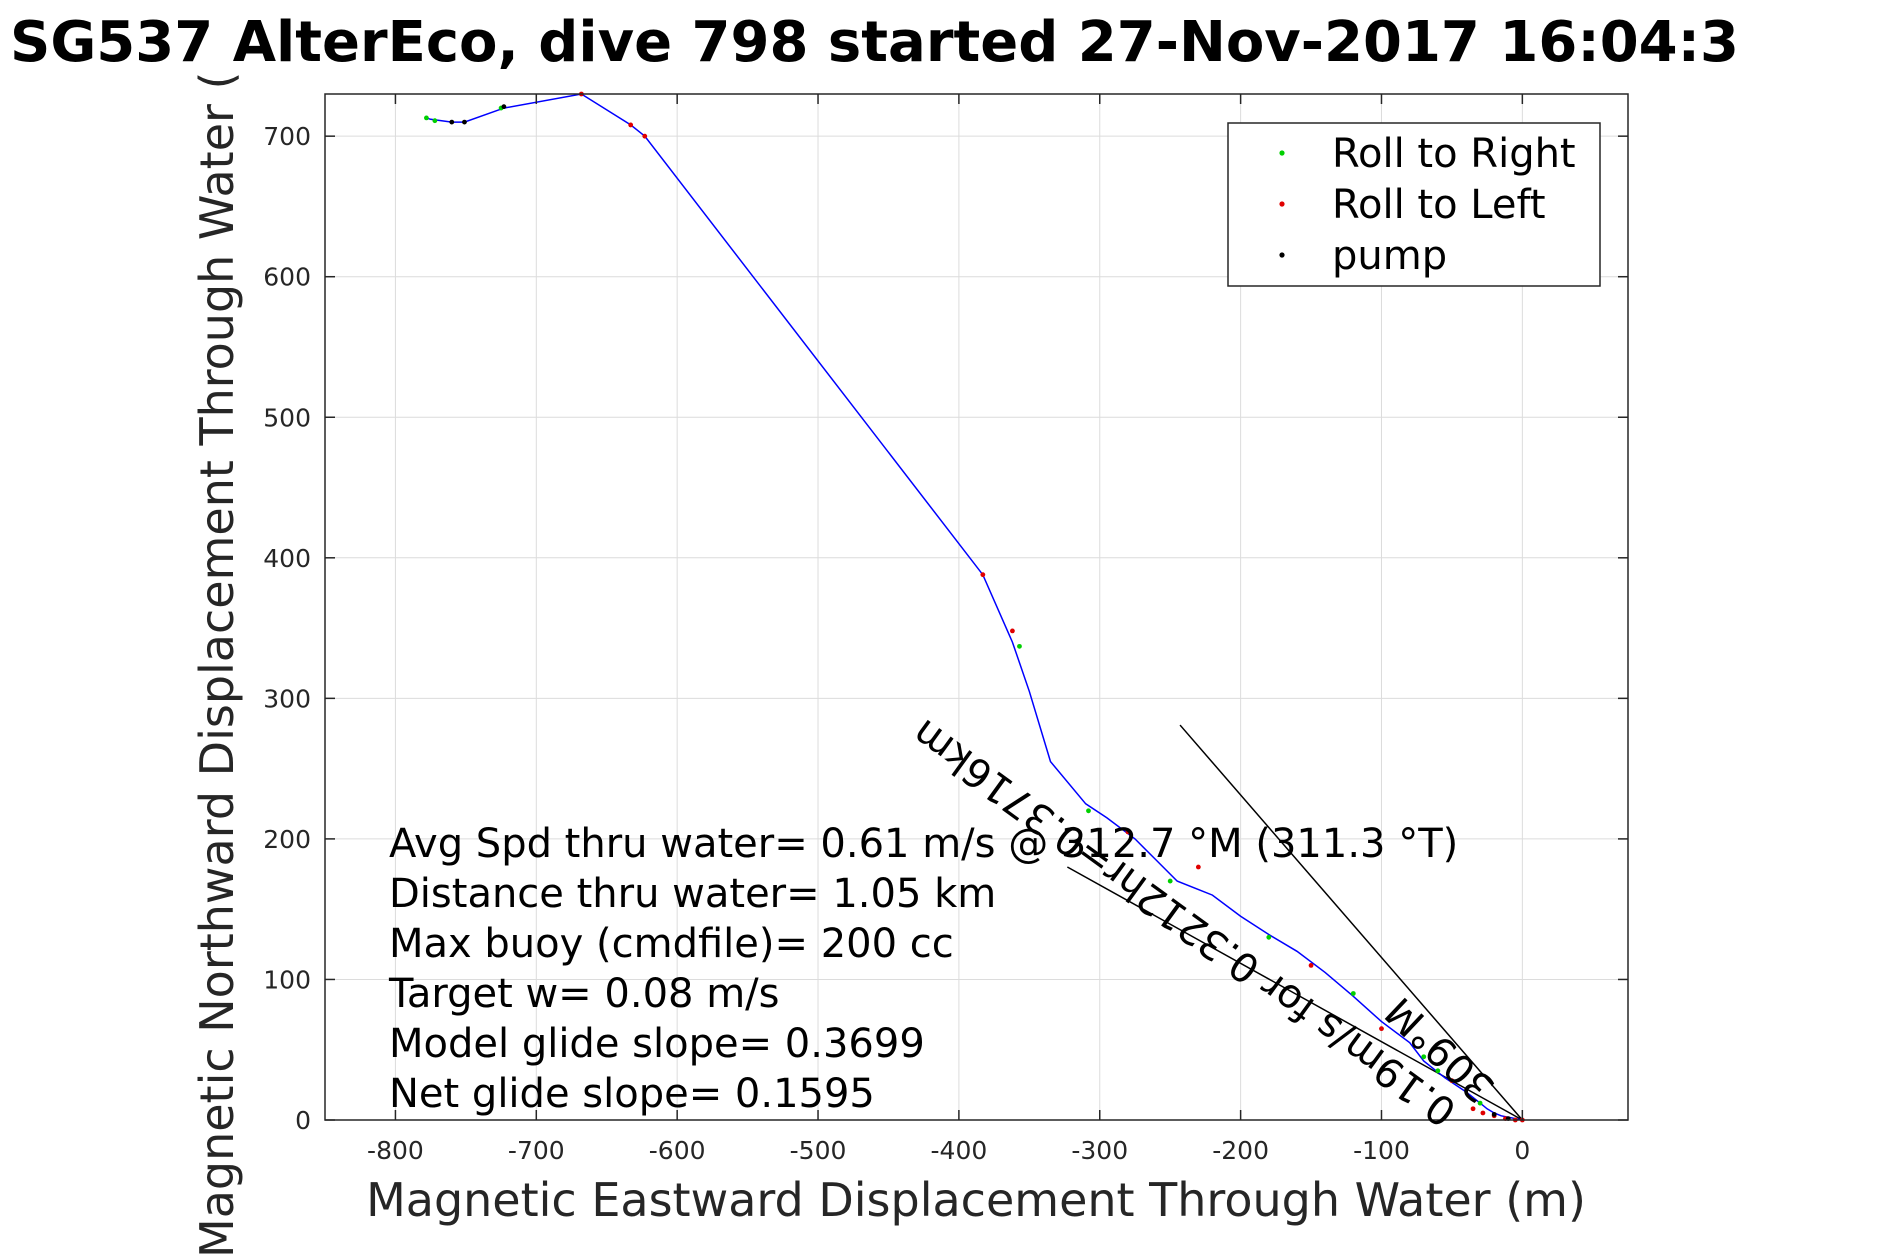  Describe the element at coordinates (583, 994) in the screenshot. I see `stat-line: Target w= 0.08 m/s` at that location.